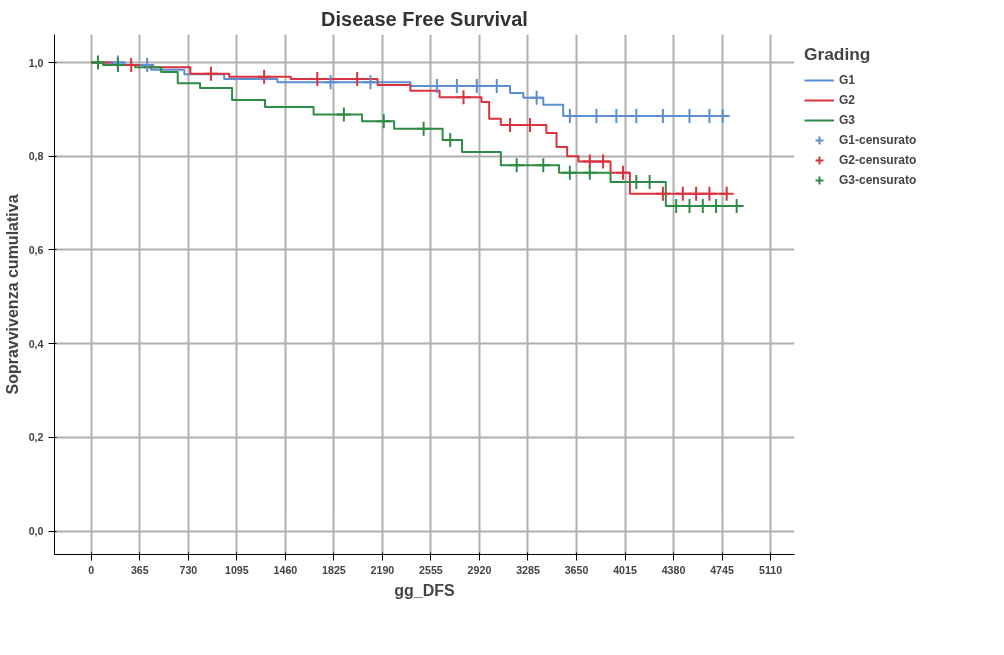  Describe the element at coordinates (425, 590) in the screenshot. I see `x-axis-title: gg_DFS` at that location.